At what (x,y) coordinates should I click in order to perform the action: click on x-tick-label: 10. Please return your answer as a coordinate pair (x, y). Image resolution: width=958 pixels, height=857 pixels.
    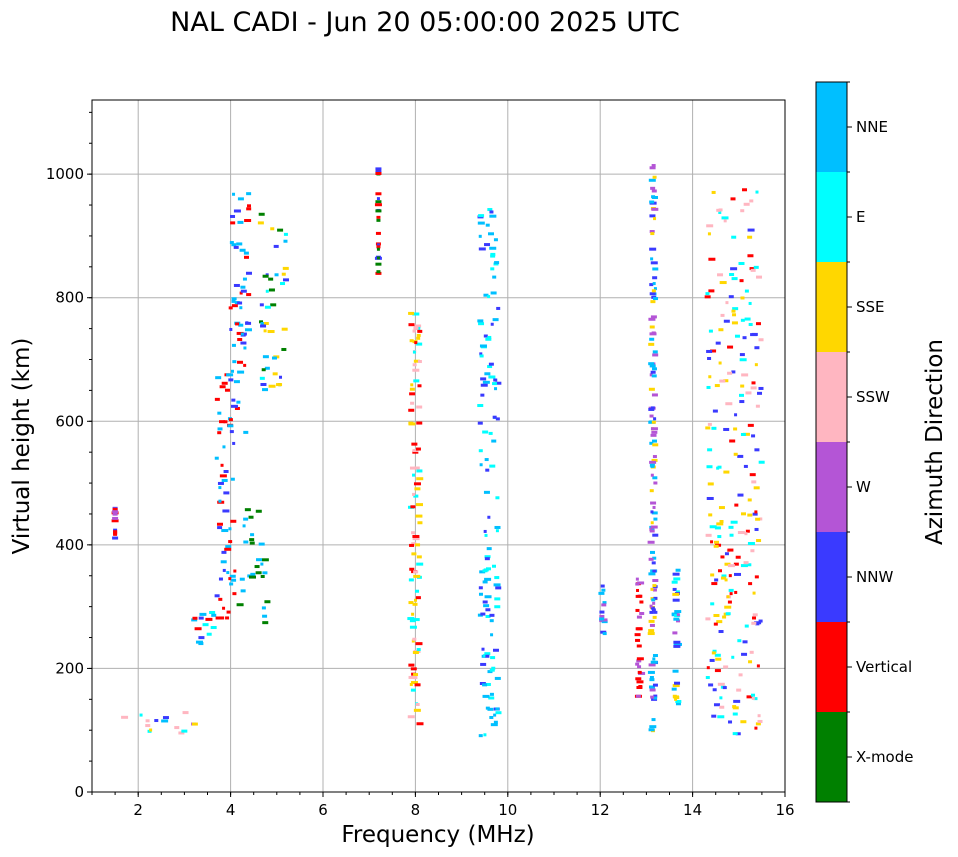
    Looking at the image, I should click on (507, 810).